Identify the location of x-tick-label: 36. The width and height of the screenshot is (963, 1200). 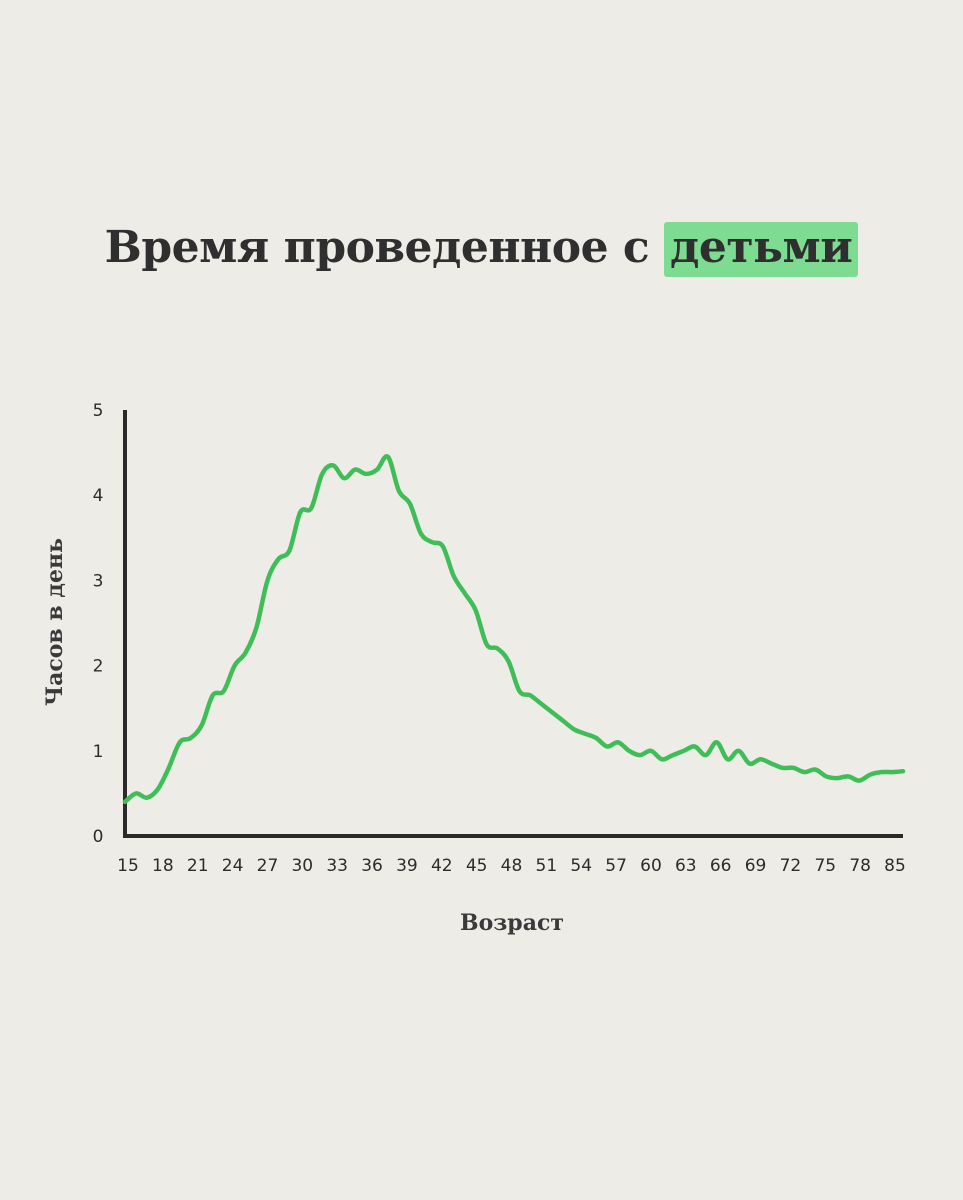
(372, 866).